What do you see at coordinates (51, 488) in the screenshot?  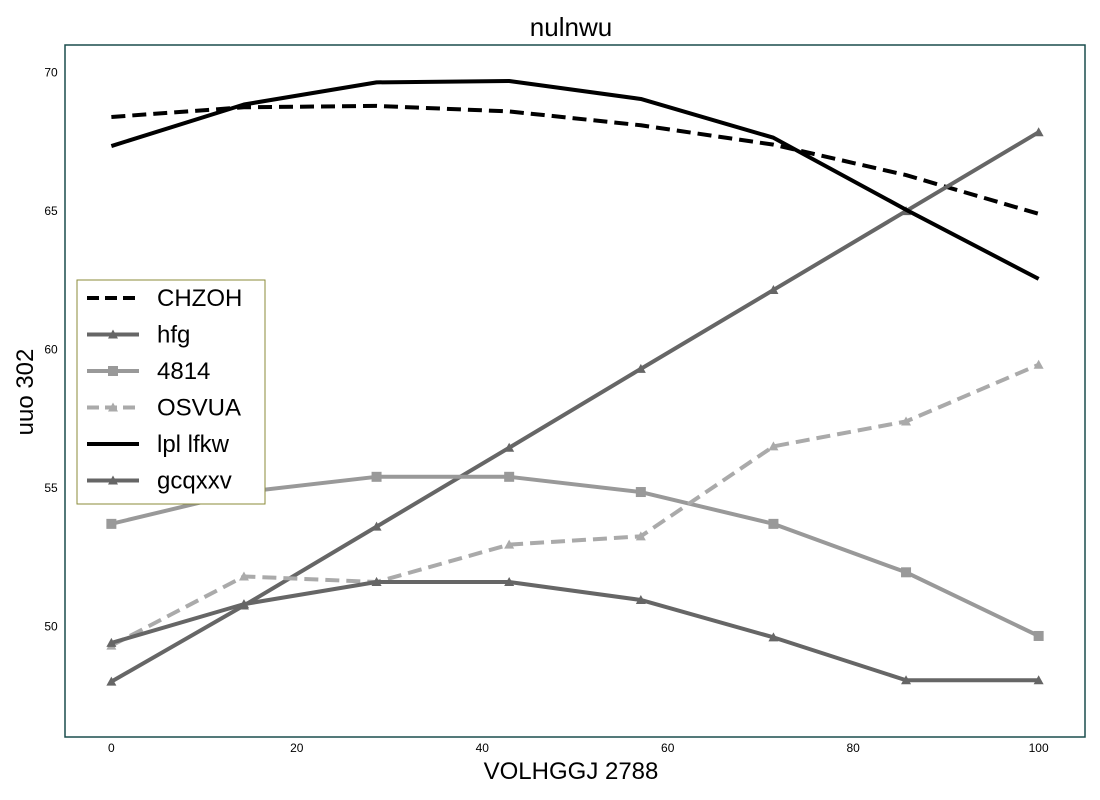 I see `y-tick-label: 55` at bounding box center [51, 488].